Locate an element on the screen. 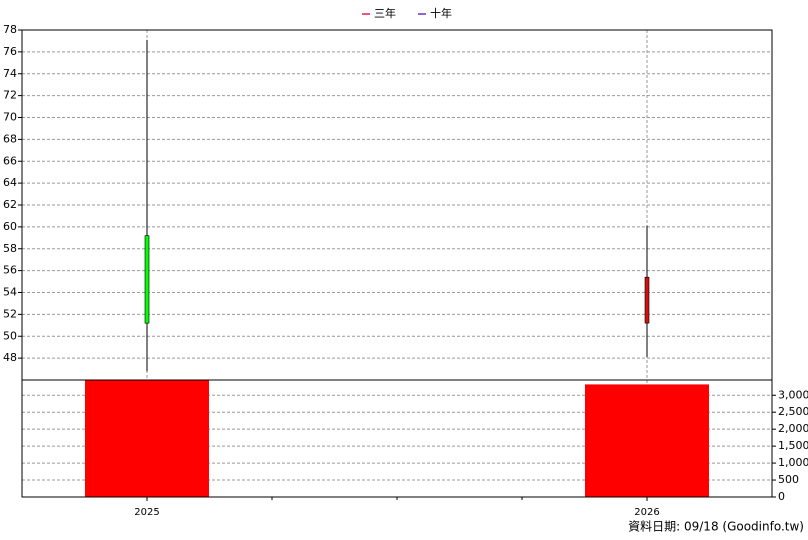  y-tick-label: 78 is located at coordinates (10, 29).